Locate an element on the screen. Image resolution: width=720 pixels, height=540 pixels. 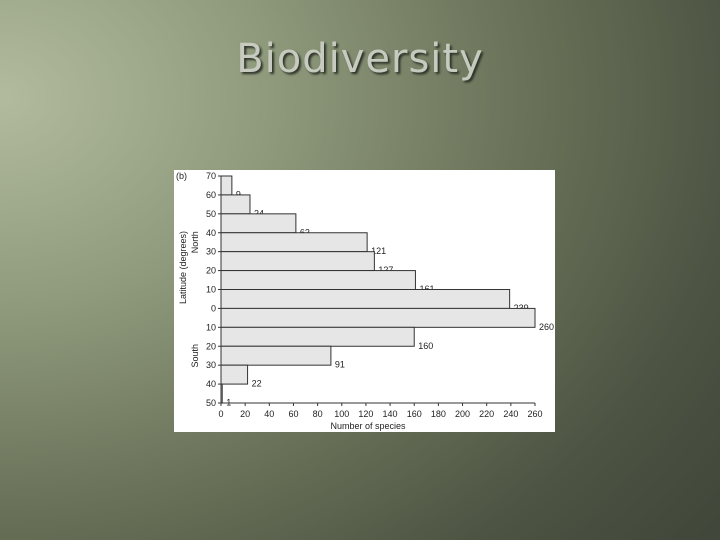
y-axis-title: Latitude (degrees) is located at coordinates (183, 267).